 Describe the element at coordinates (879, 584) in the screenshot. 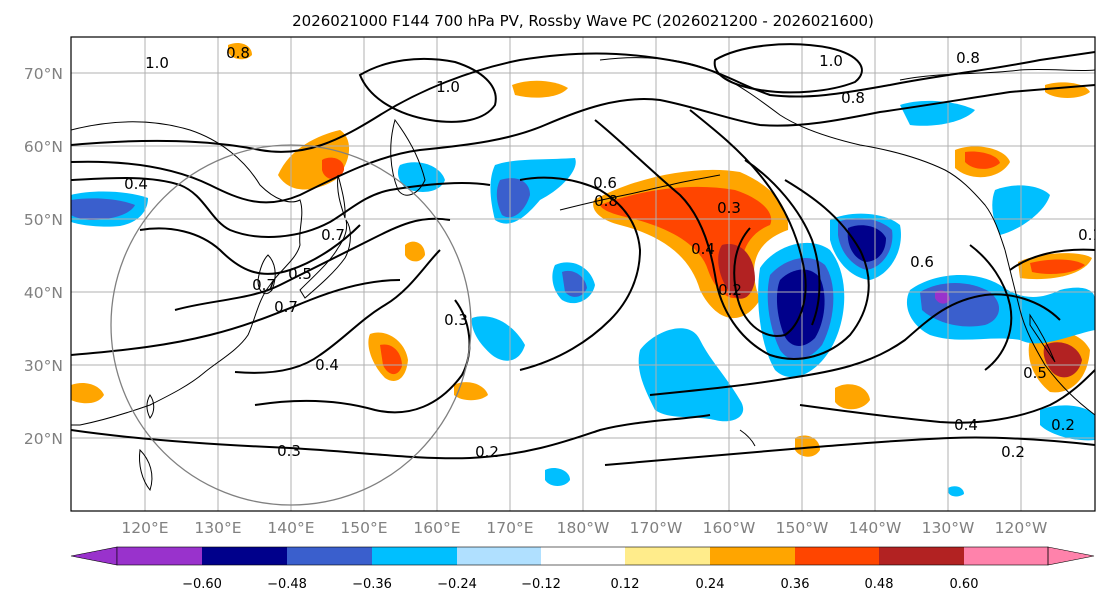

I see `colorbar-tick-label: 0.48` at that location.